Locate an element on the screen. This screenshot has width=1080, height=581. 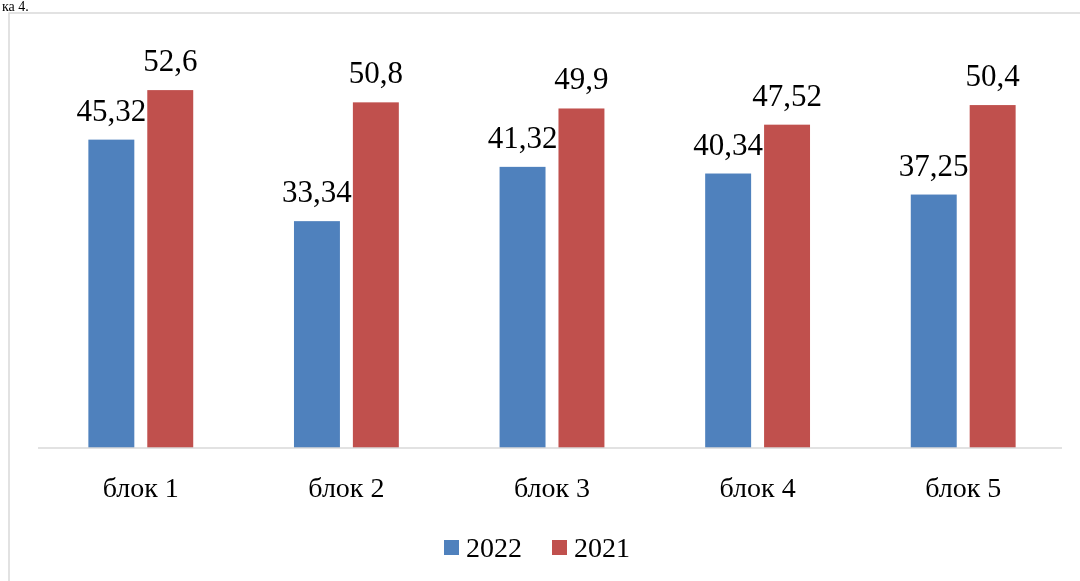
text: ка 4. is located at coordinates (15, 7).